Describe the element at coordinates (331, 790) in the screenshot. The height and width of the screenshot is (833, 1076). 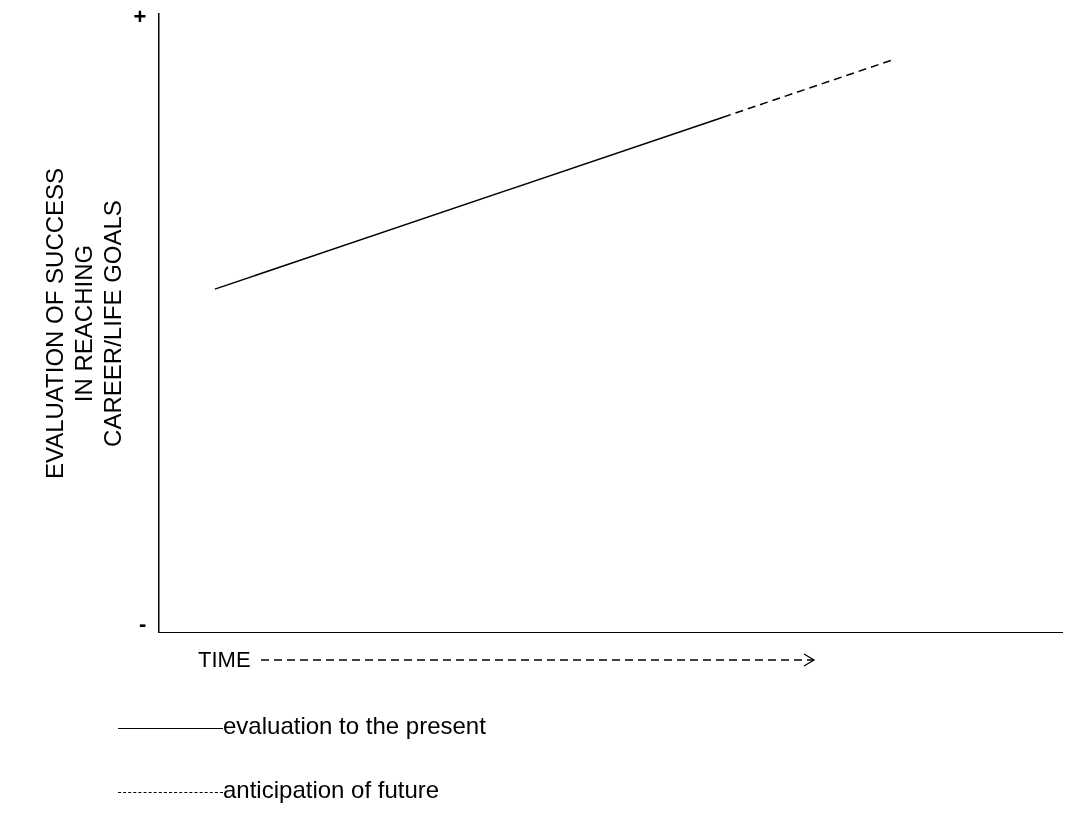
I see `legend-label: anticipation of future` at that location.